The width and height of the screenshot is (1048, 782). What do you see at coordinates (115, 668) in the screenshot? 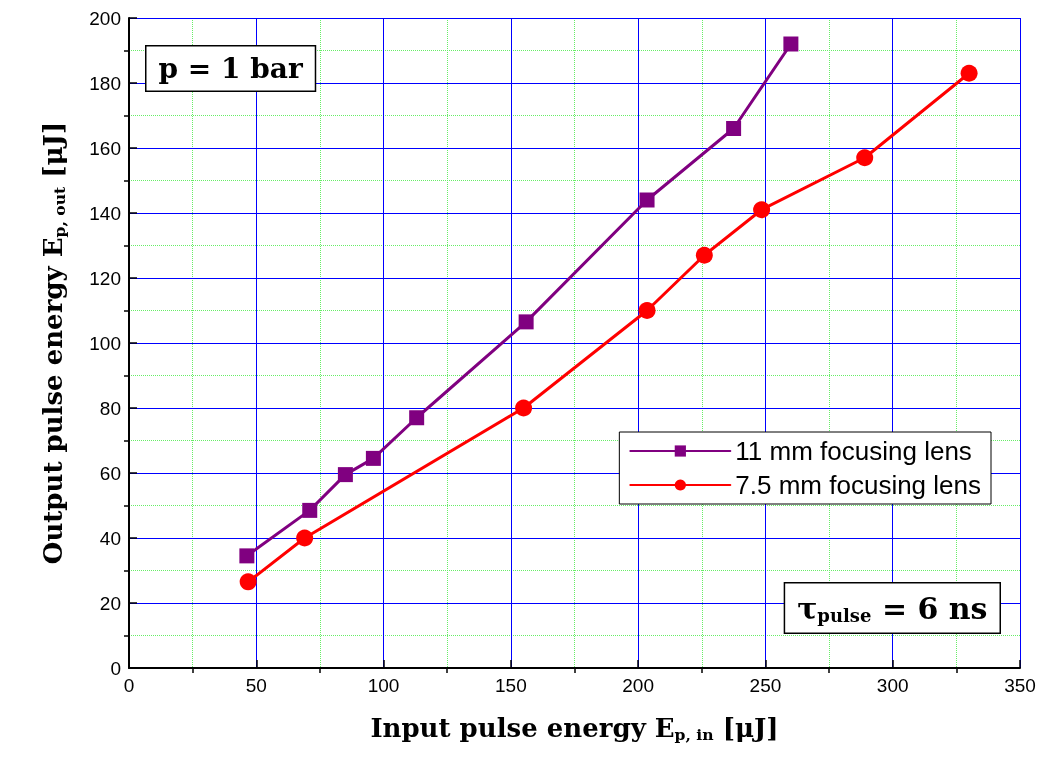
I see `y-tick-label: 0` at bounding box center [115, 668].